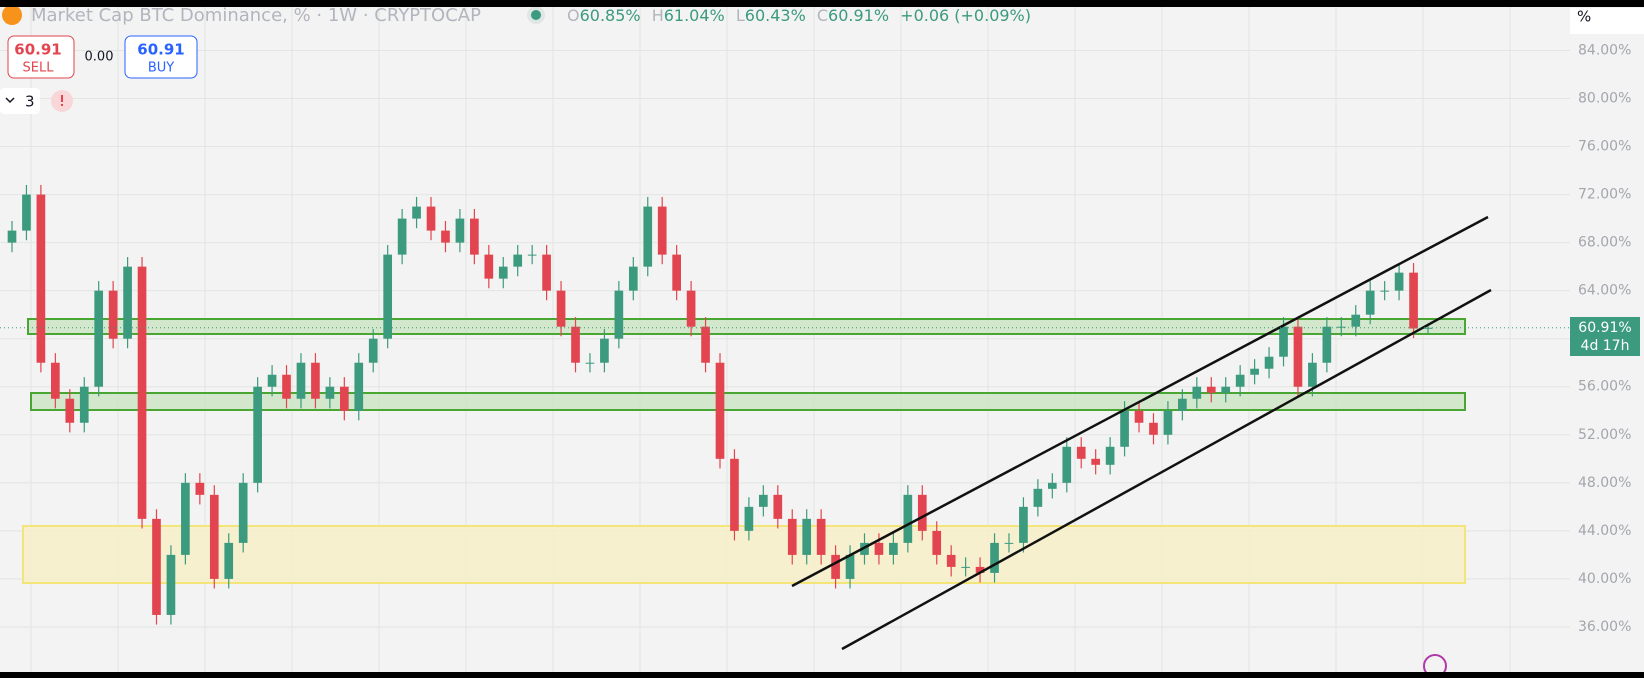 The width and height of the screenshot is (1644, 678). I want to click on y-tick-label: 76.00%, so click(1604, 147).